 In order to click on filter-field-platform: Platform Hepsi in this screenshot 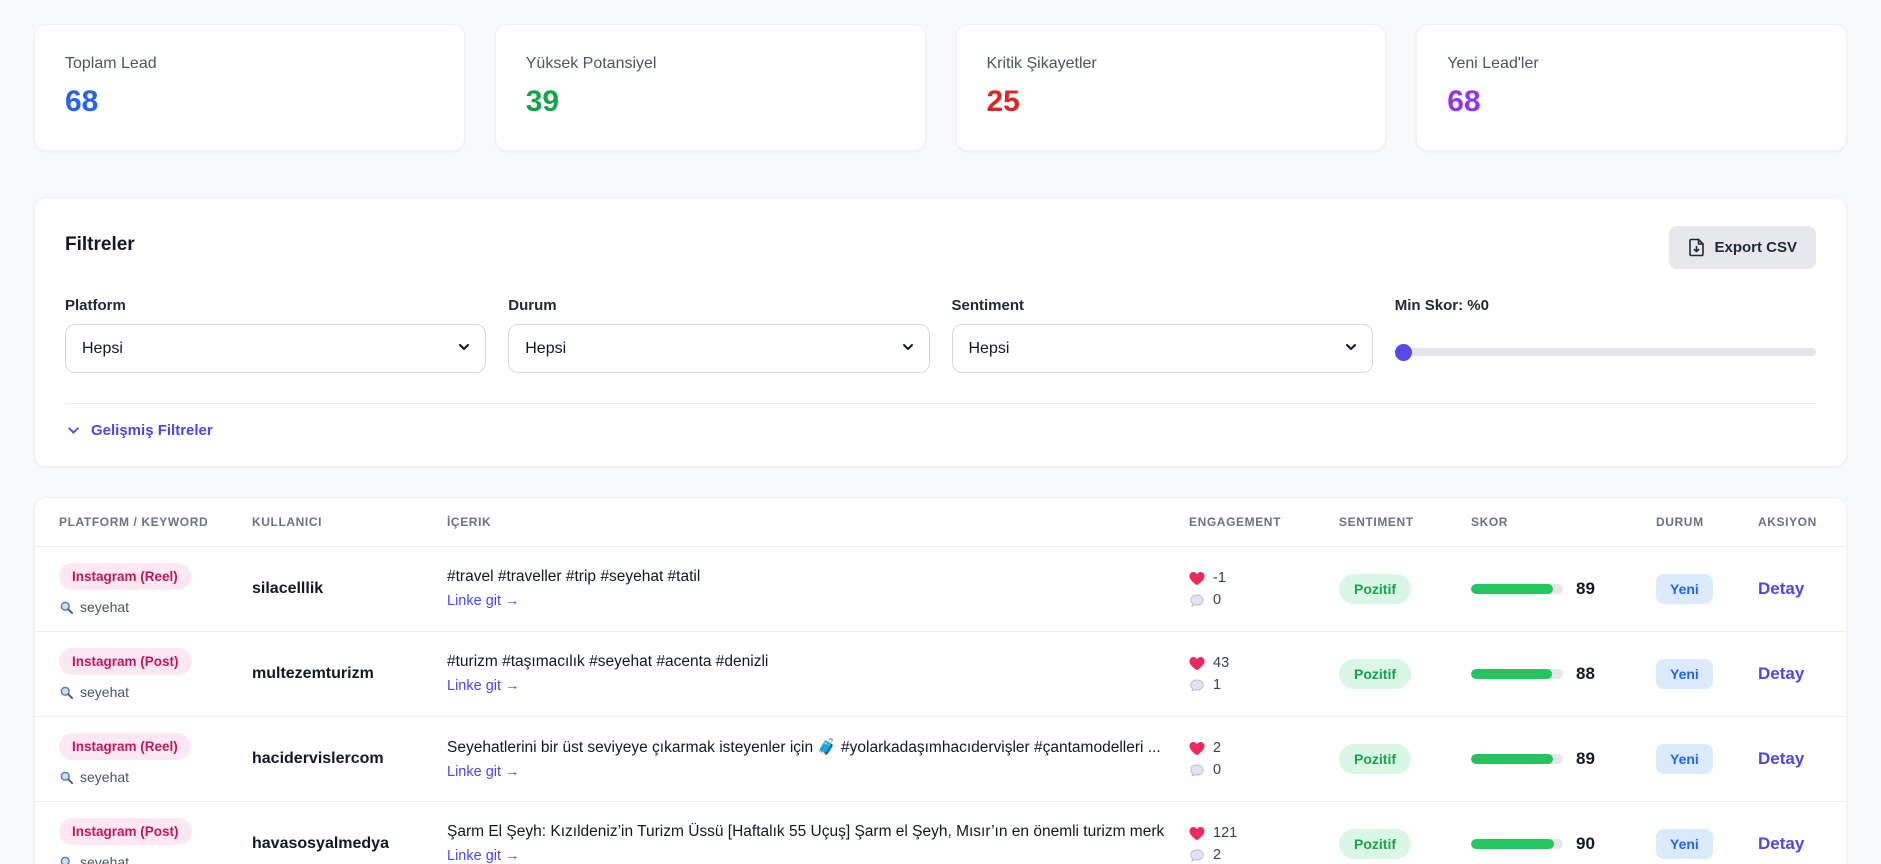, I will do `click(276, 335)`.